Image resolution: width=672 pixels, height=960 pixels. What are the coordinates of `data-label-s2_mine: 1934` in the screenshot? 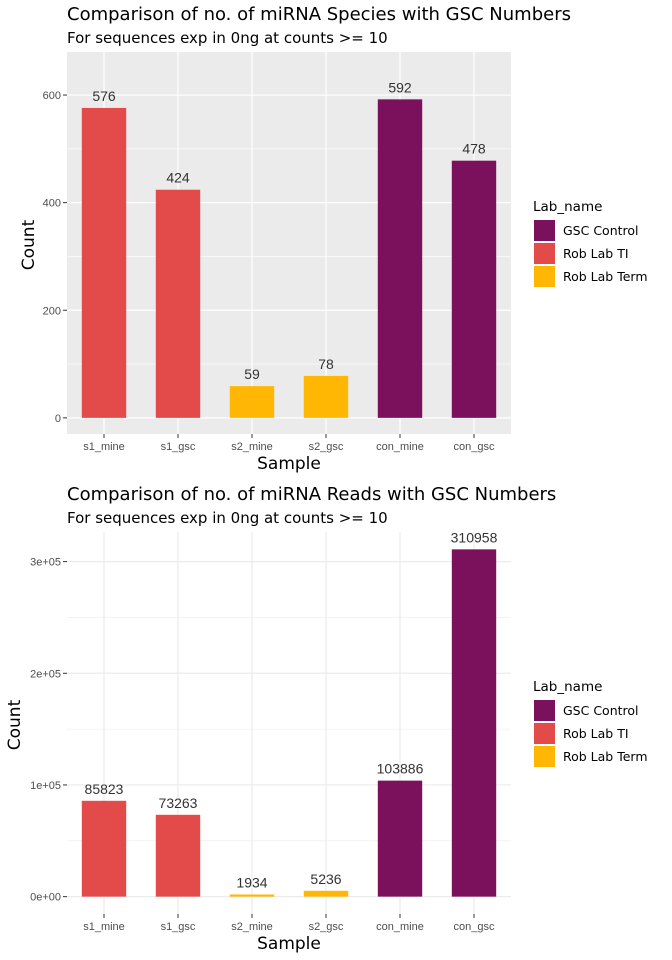 It's located at (251, 882).